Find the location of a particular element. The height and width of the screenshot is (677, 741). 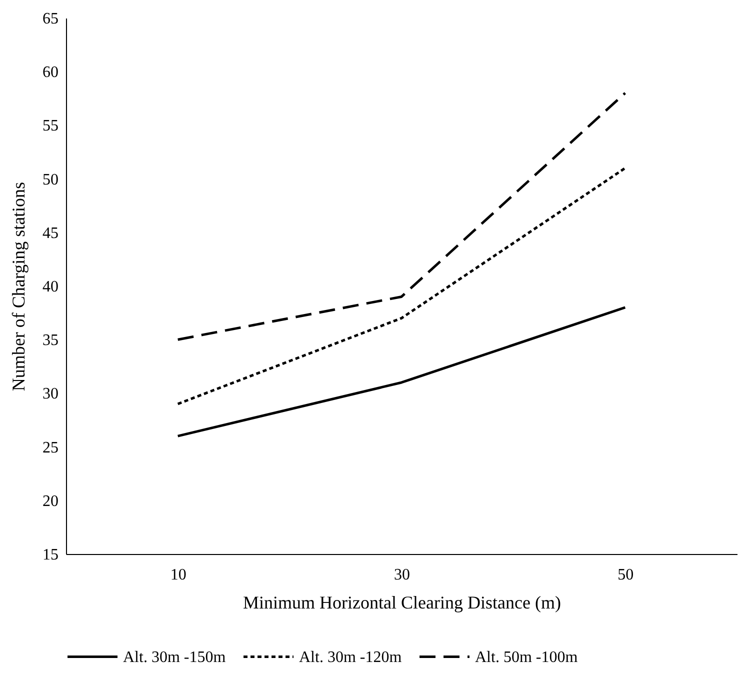

y-tick-label: 60 is located at coordinates (50, 73).